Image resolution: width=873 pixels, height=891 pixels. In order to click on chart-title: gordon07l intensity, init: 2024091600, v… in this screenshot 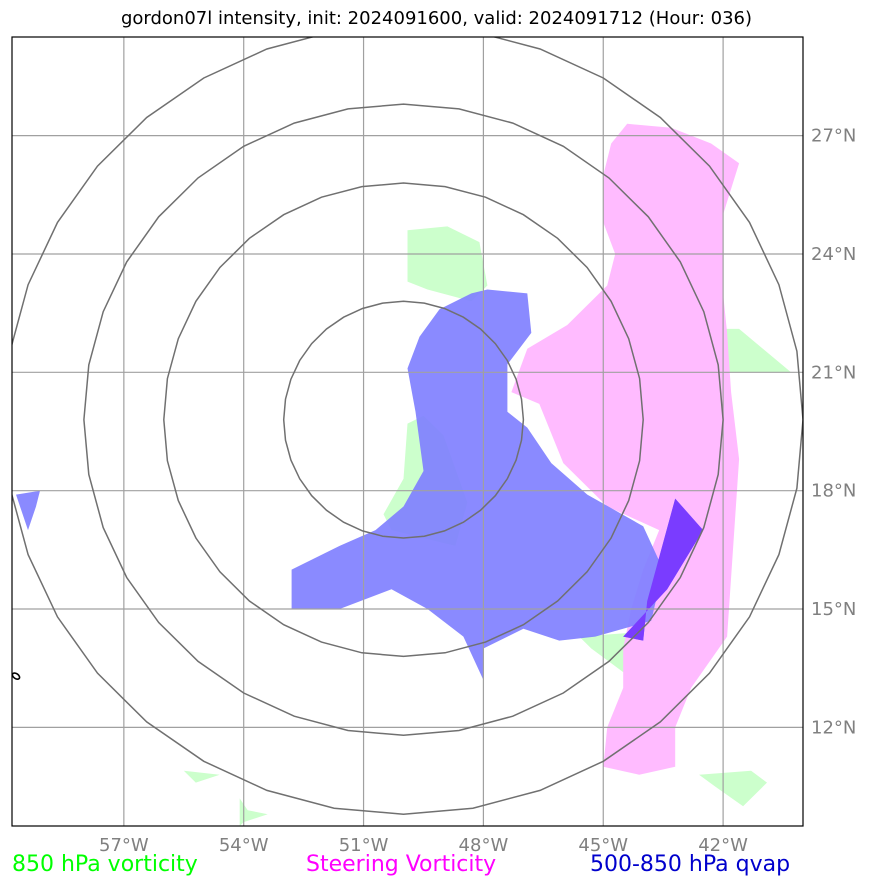, I will do `click(436, 18)`.